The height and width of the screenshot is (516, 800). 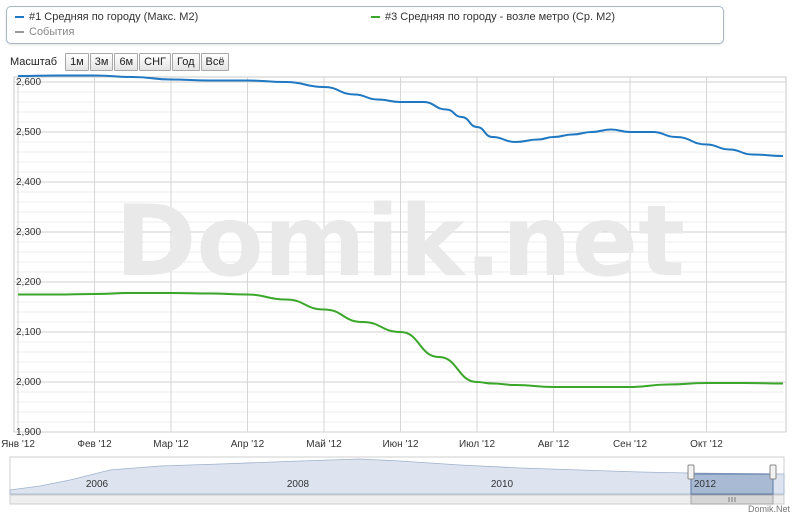 I want to click on legend-item-series-1: #1 Средняя по городу (Макс. М2), so click(x=106, y=17).